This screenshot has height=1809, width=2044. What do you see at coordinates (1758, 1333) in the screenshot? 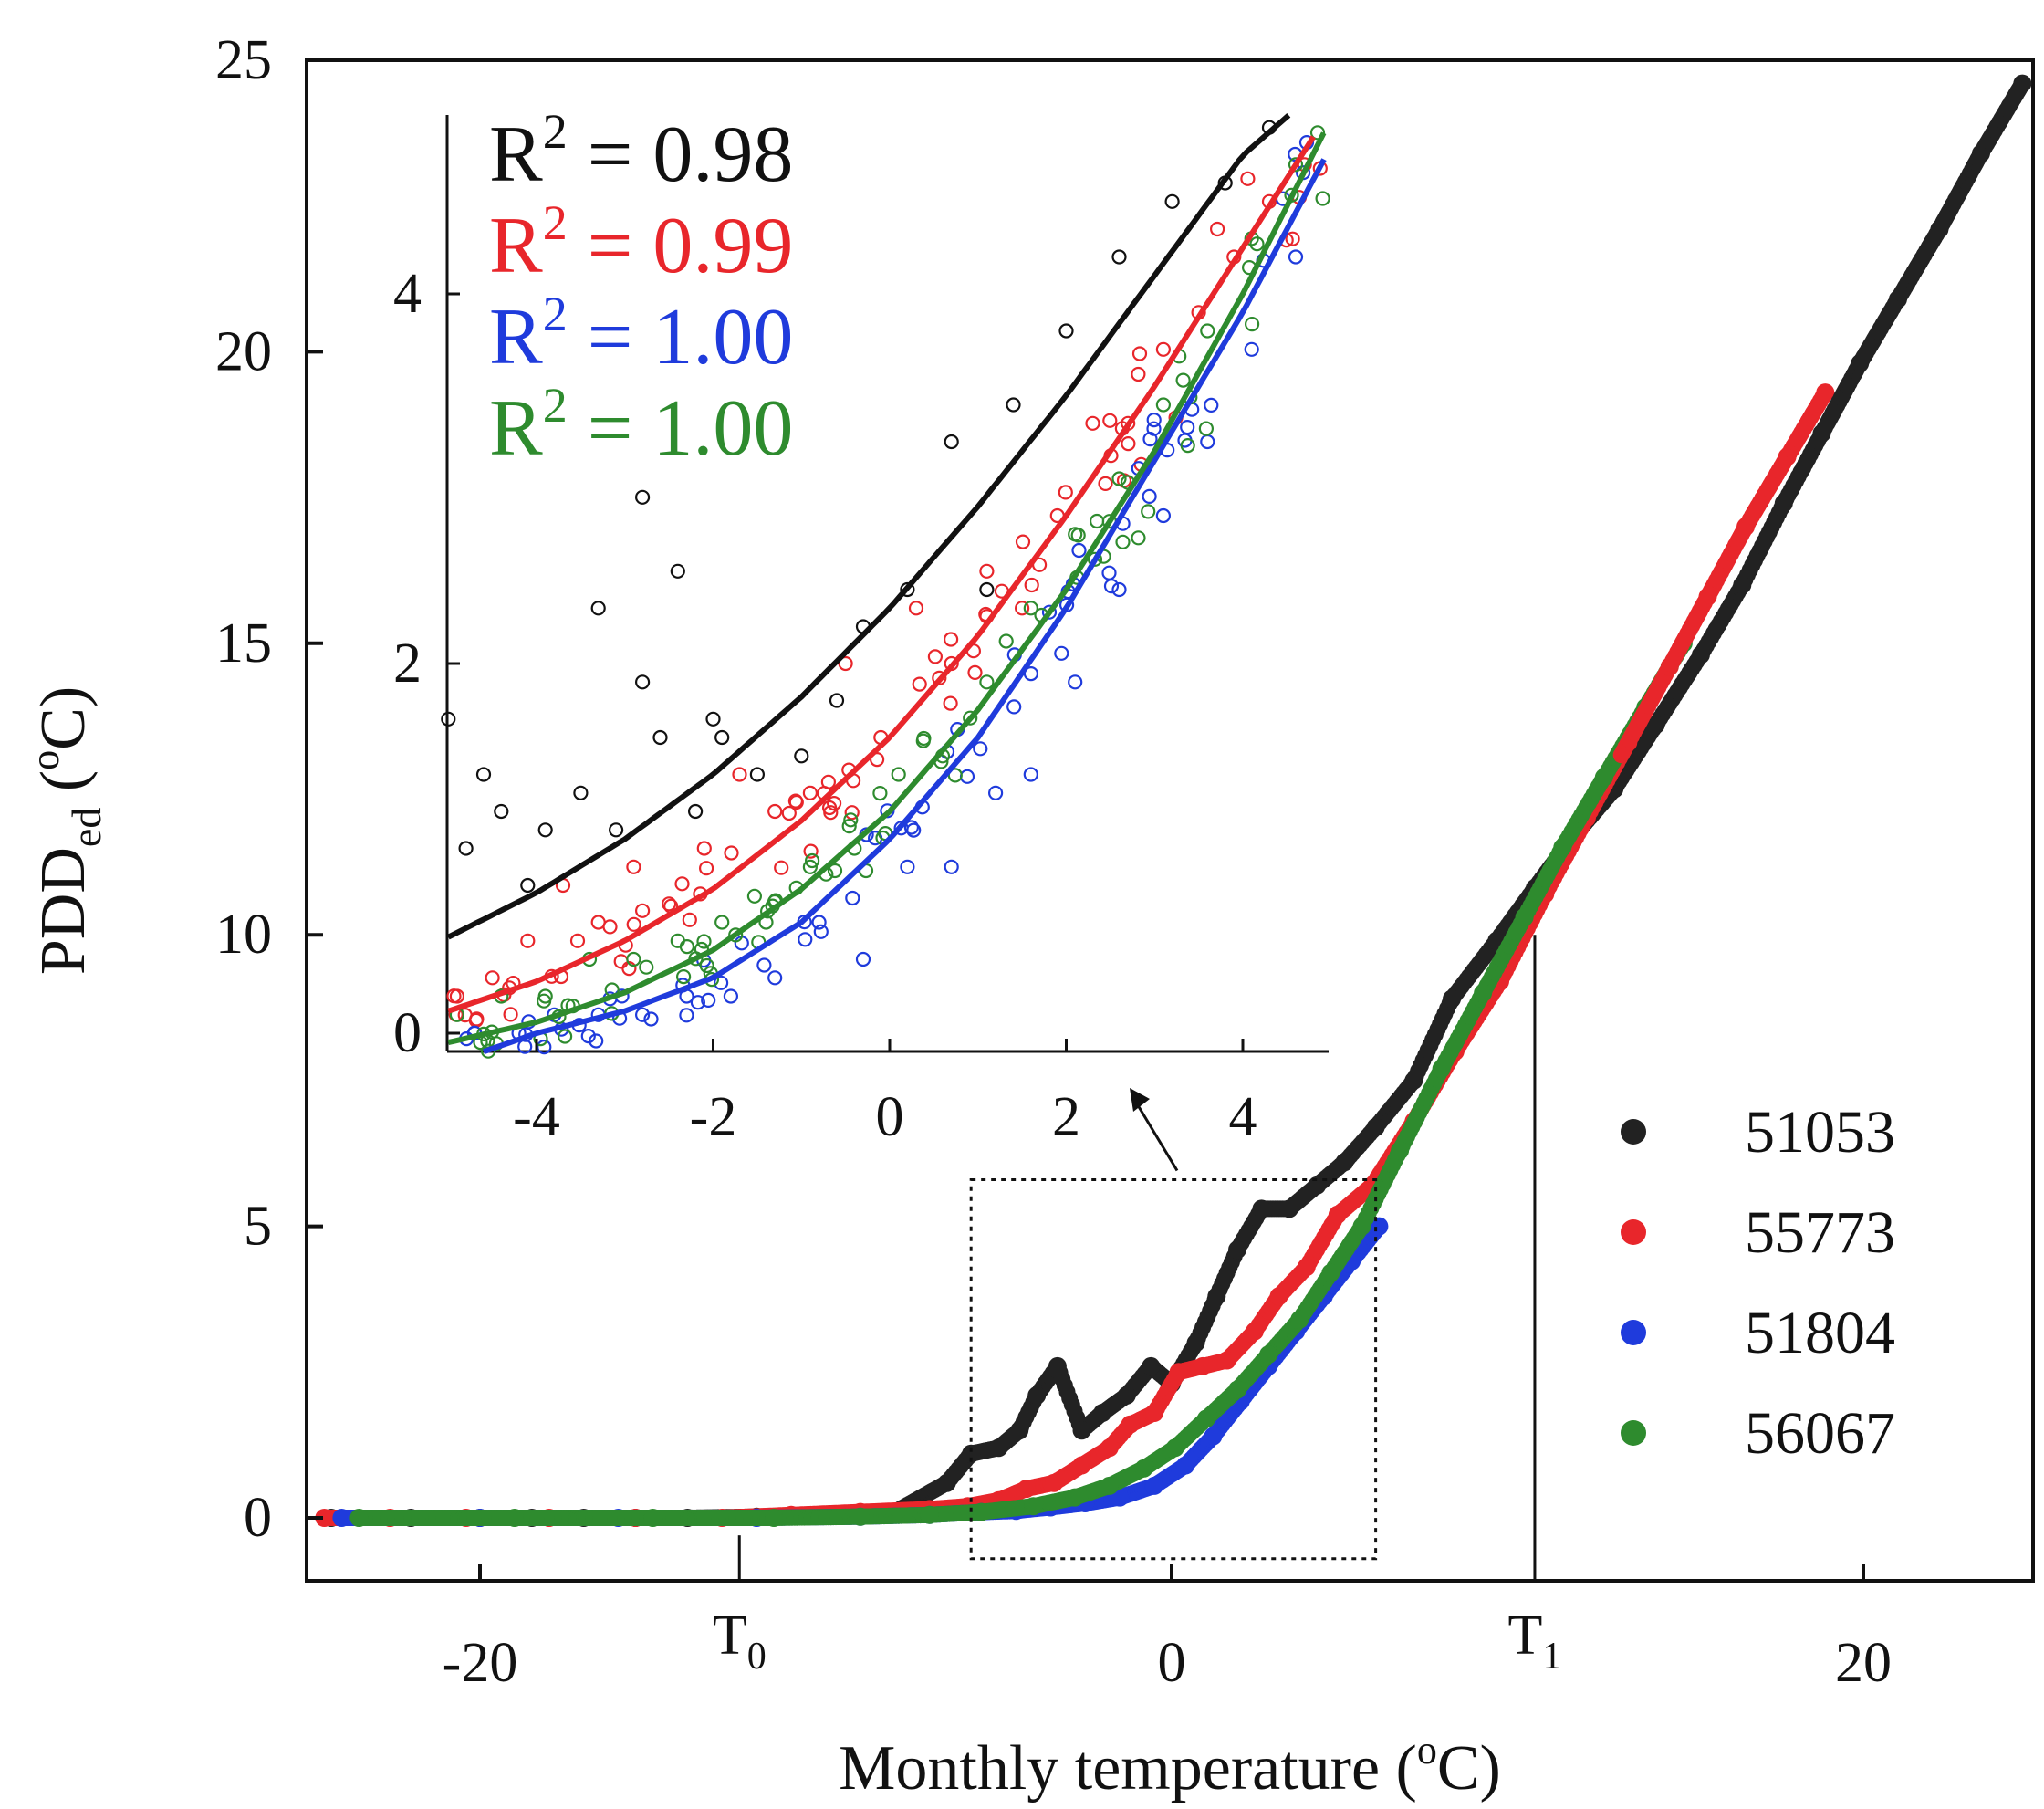
I see `legend-item-51804: 51804` at bounding box center [1758, 1333].